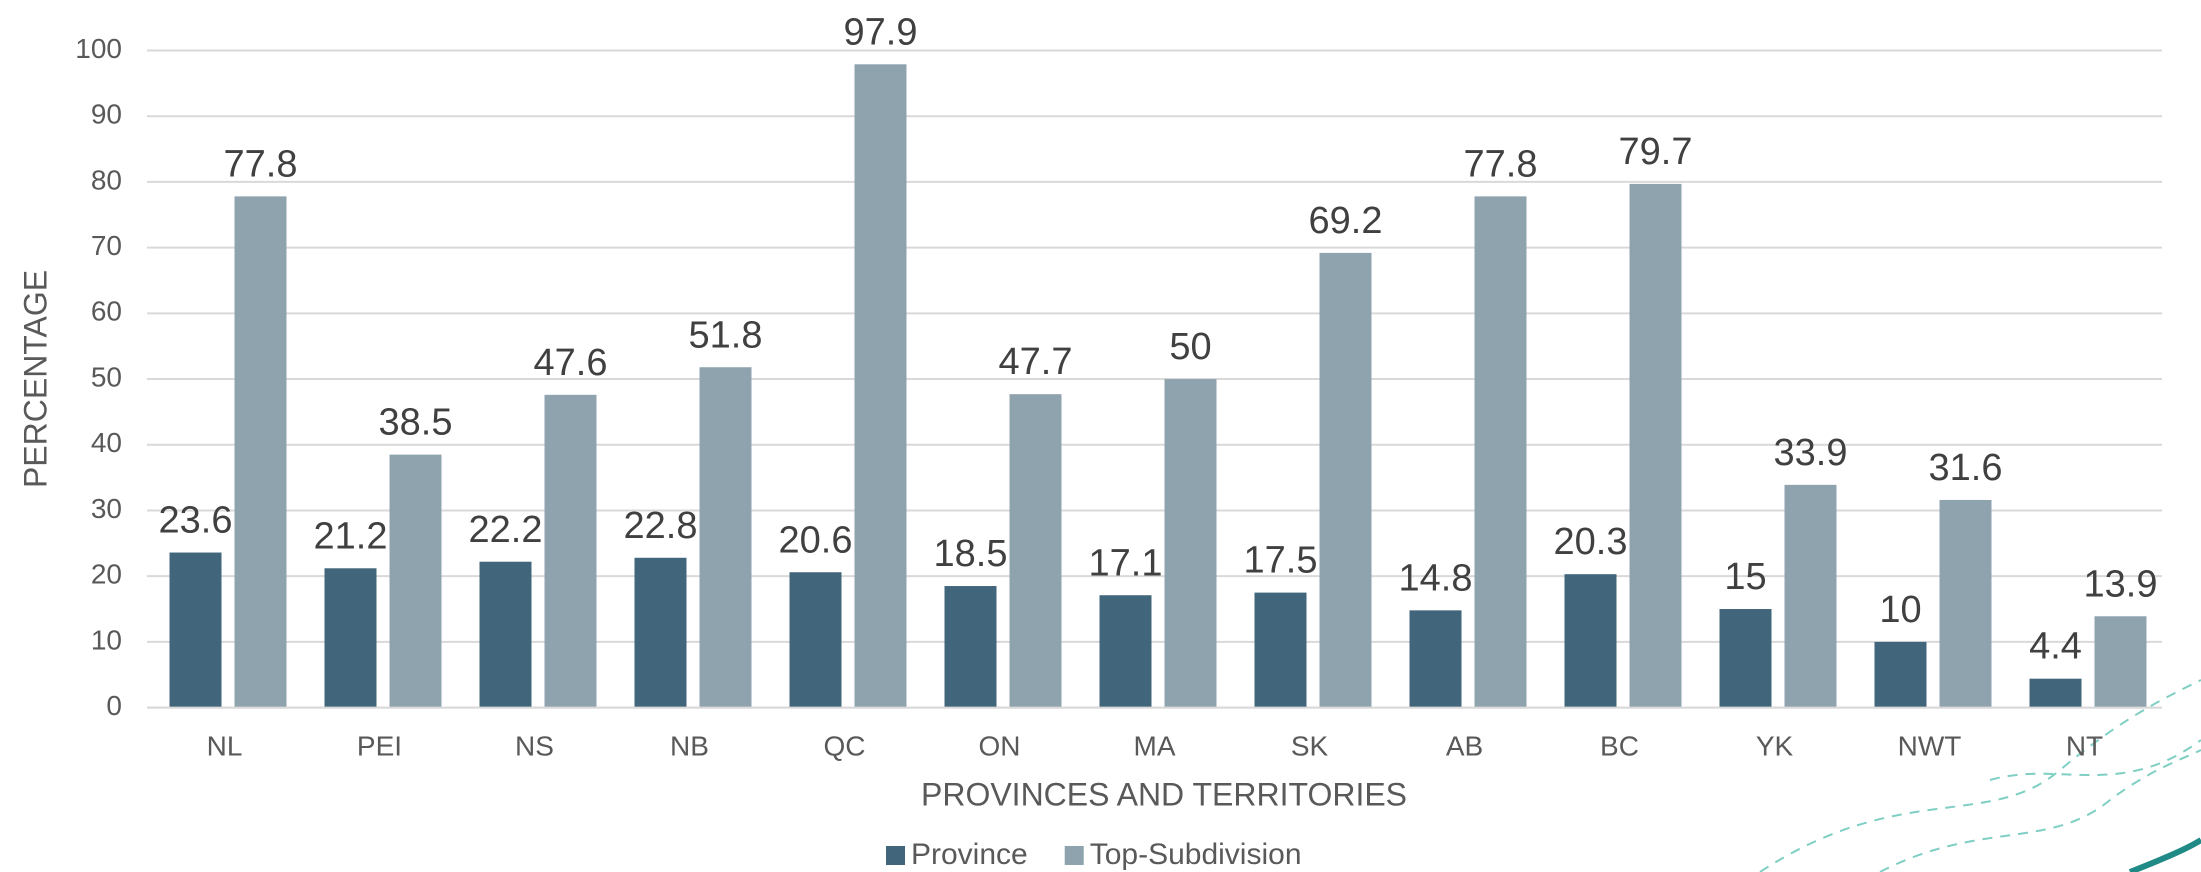 The width and height of the screenshot is (2201, 872). Describe the element at coordinates (106, 245) in the screenshot. I see `y-tick-label: 70` at that location.